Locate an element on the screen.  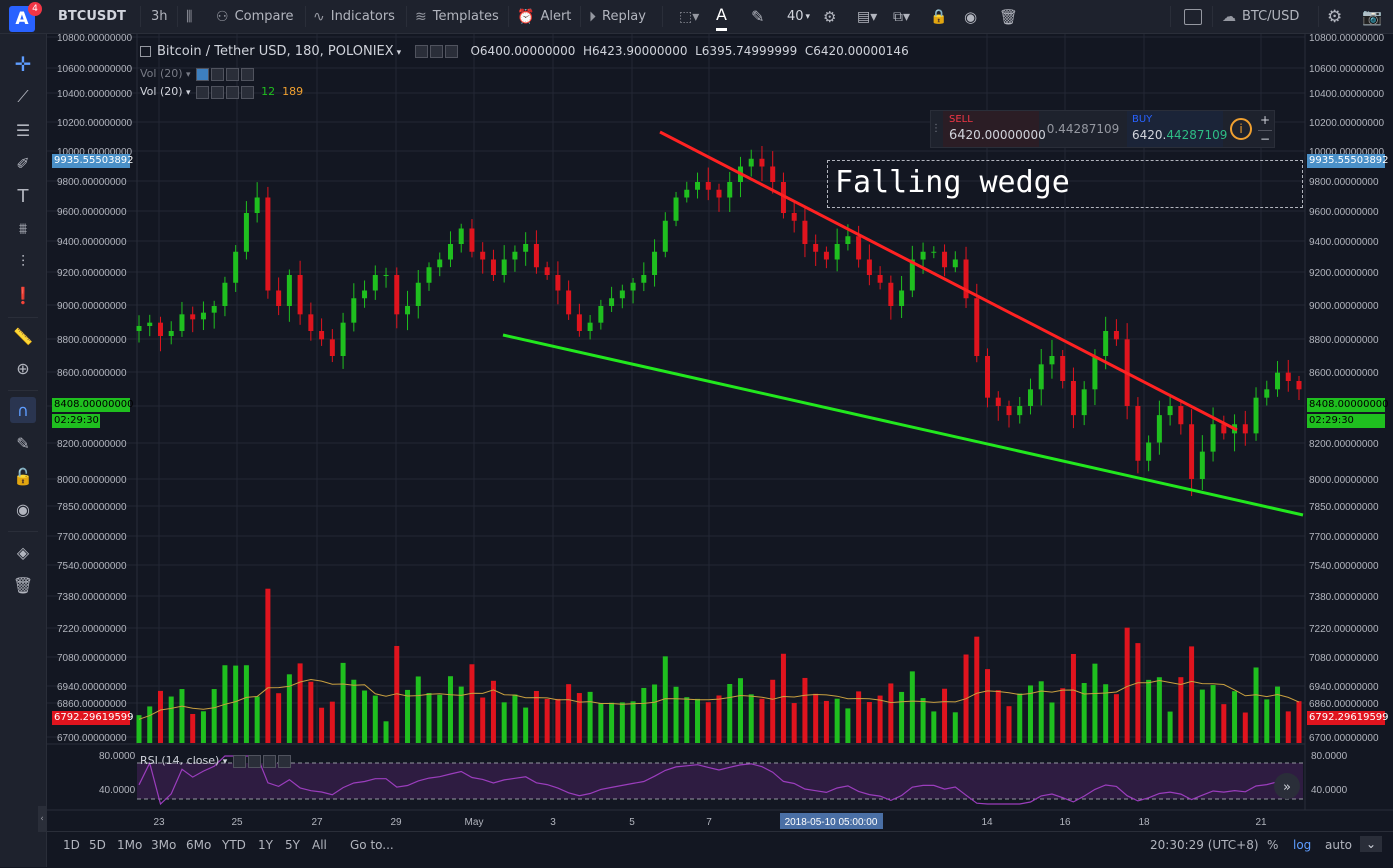
trendline-tool: ⟋ is located at coordinates (23, 97).